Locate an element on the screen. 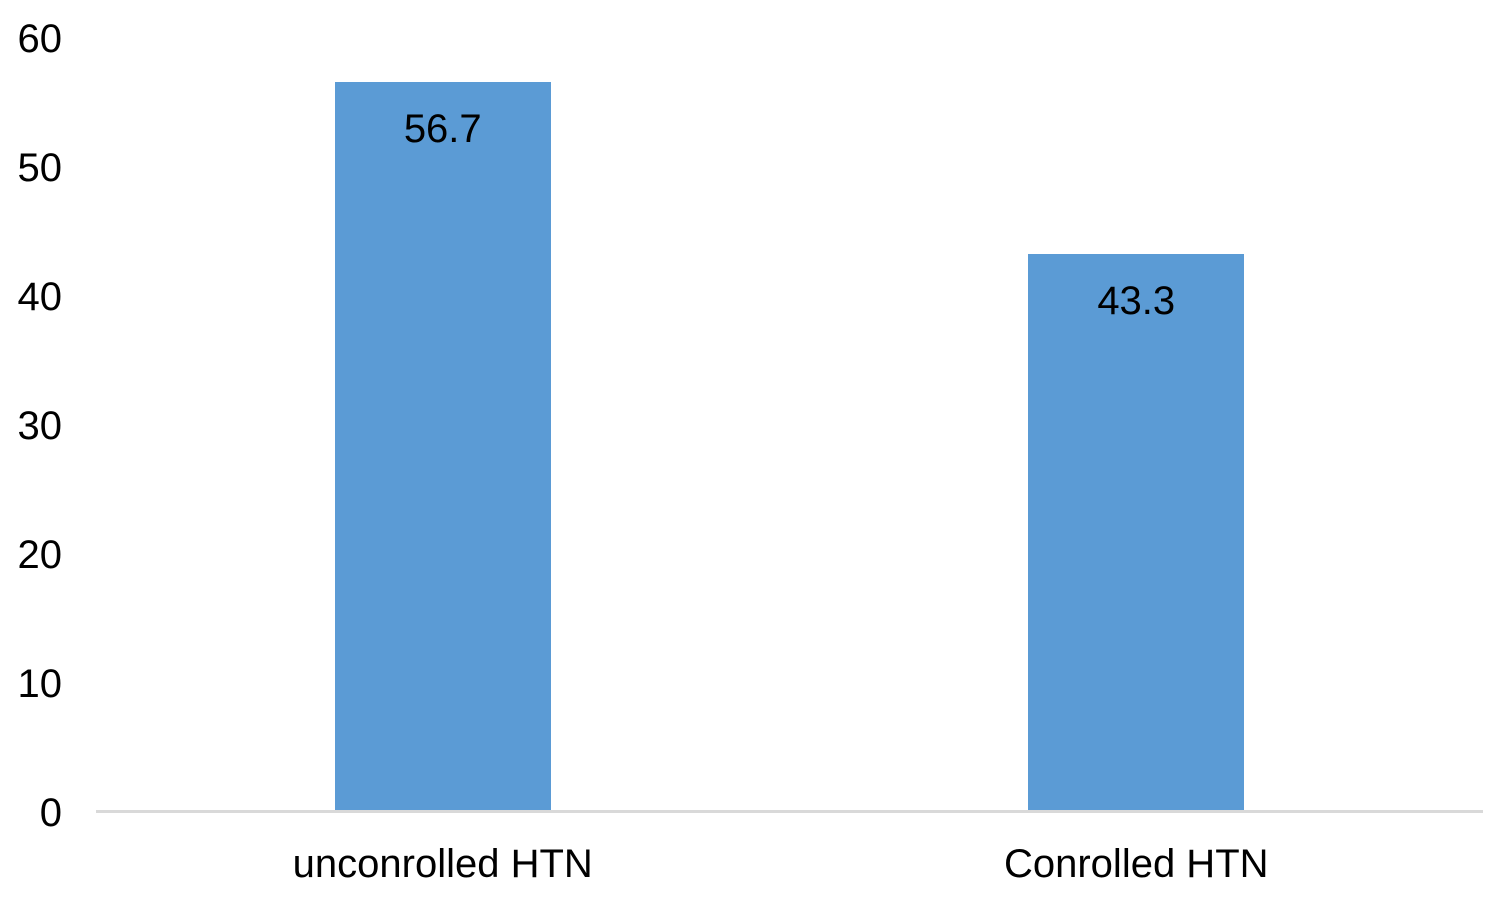  x-axis-category-label: unconrolled HTN is located at coordinates (442, 864).